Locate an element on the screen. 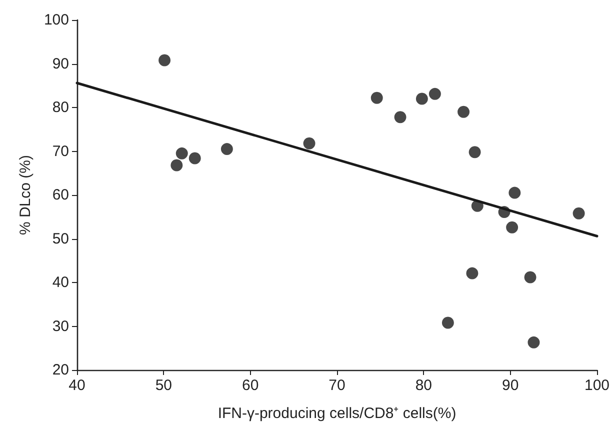  x-tick-label: 50 is located at coordinates (163, 385).